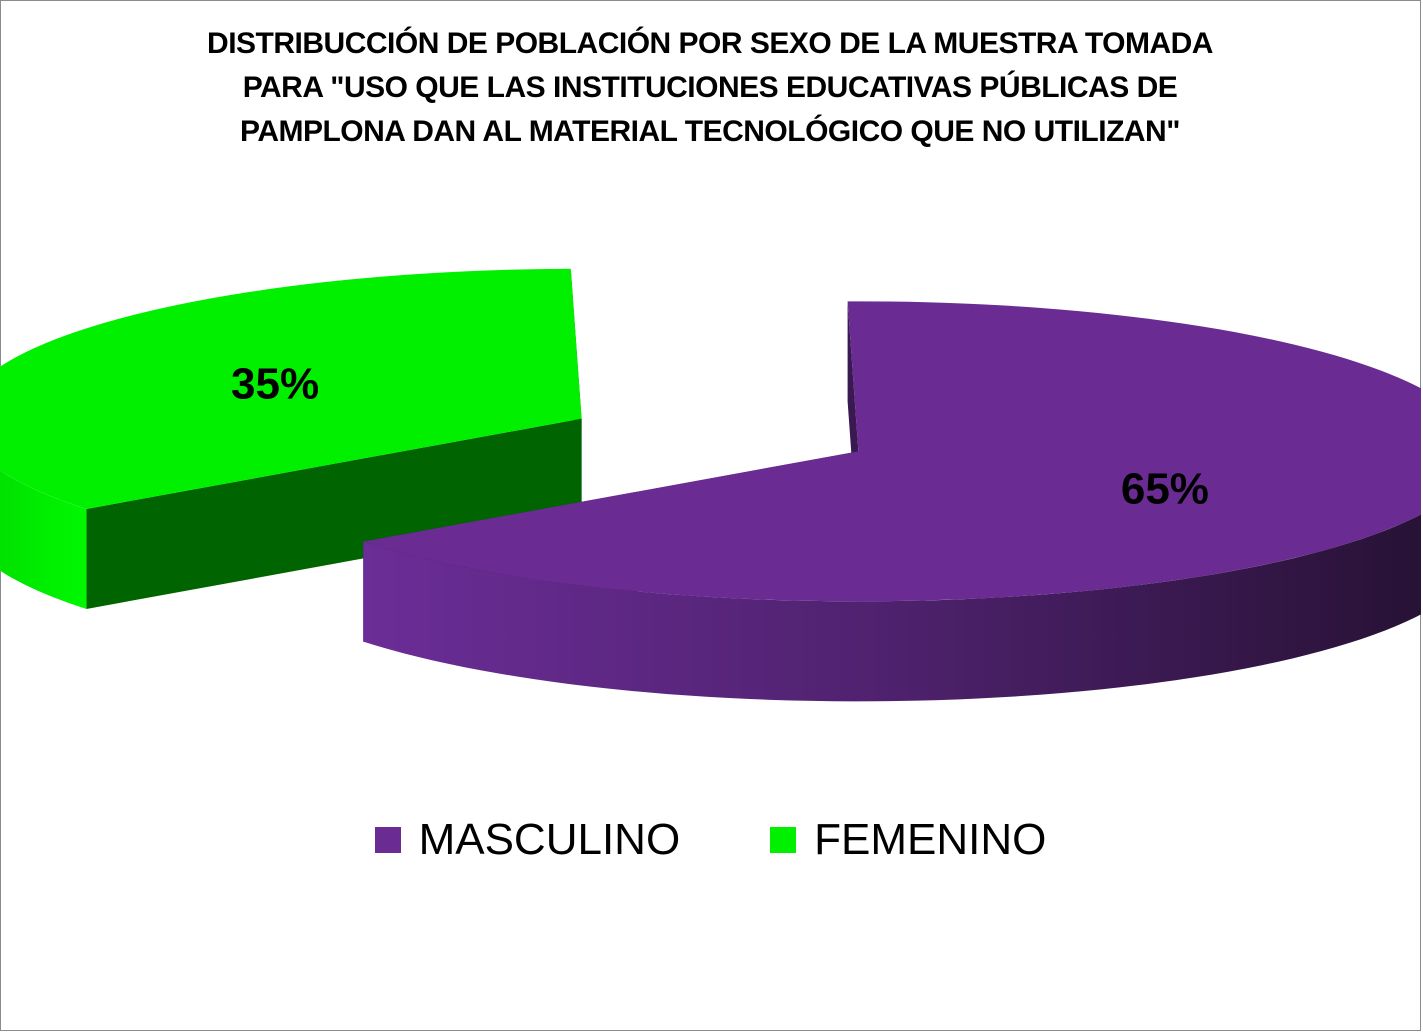  I want to click on legend-label-masculino: MASCULINO, so click(549, 839).